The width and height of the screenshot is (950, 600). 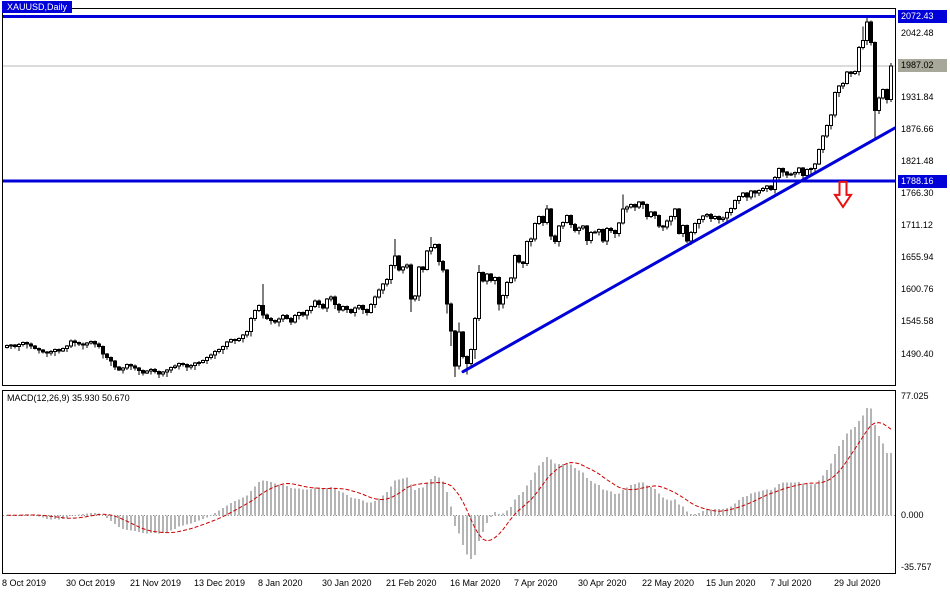 What do you see at coordinates (915, 396) in the screenshot?
I see `macd-tick-label: 77.025` at bounding box center [915, 396].